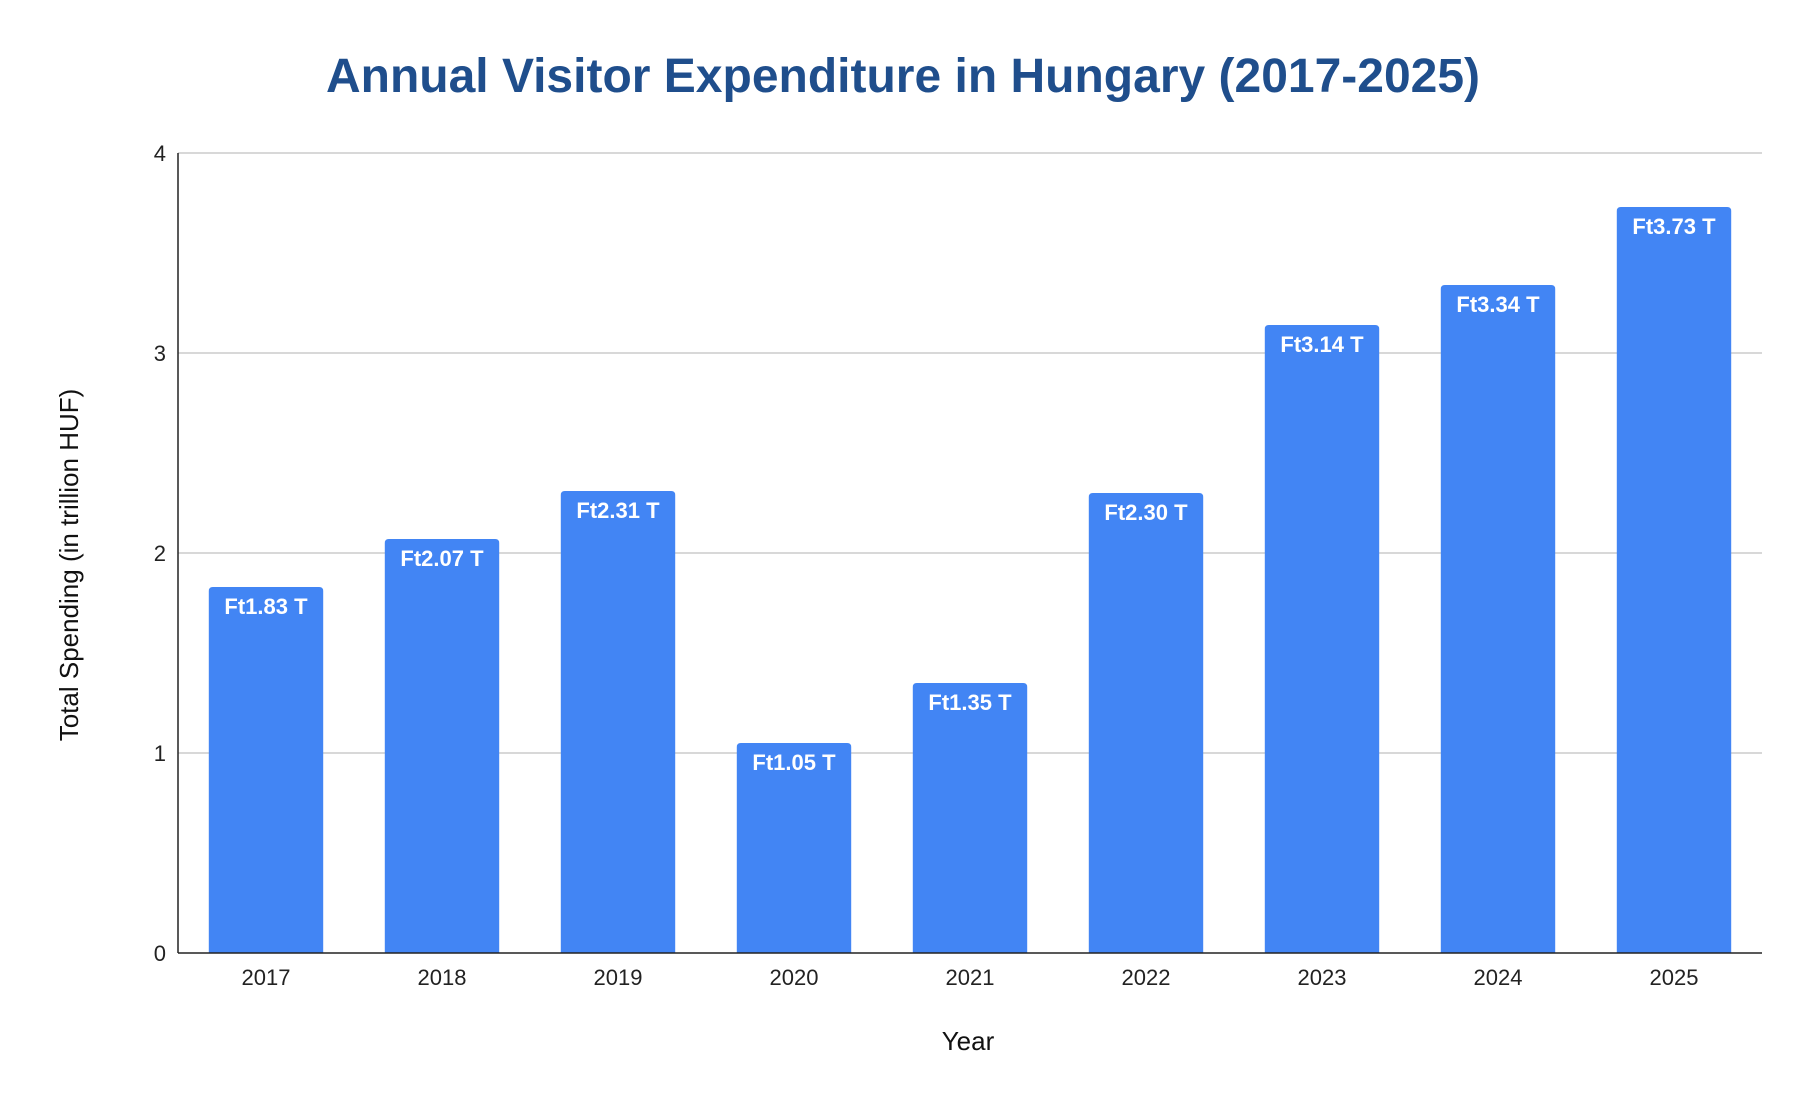 This screenshot has height=1108, width=1806. I want to click on x-tick-label: 2022, so click(1146, 977).